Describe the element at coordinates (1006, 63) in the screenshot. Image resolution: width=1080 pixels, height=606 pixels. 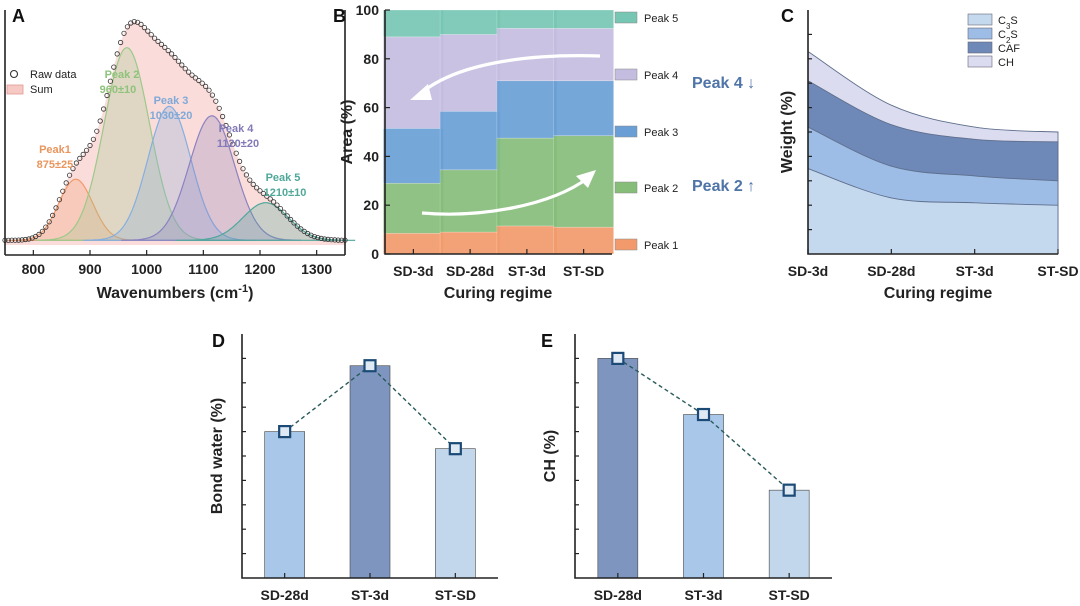
I see `legend-label-ch: CH` at that location.